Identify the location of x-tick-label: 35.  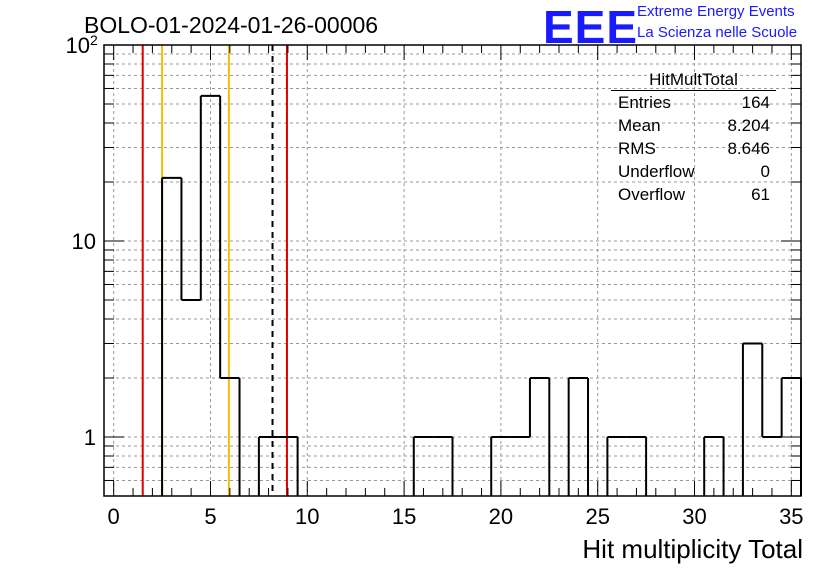
(791, 516).